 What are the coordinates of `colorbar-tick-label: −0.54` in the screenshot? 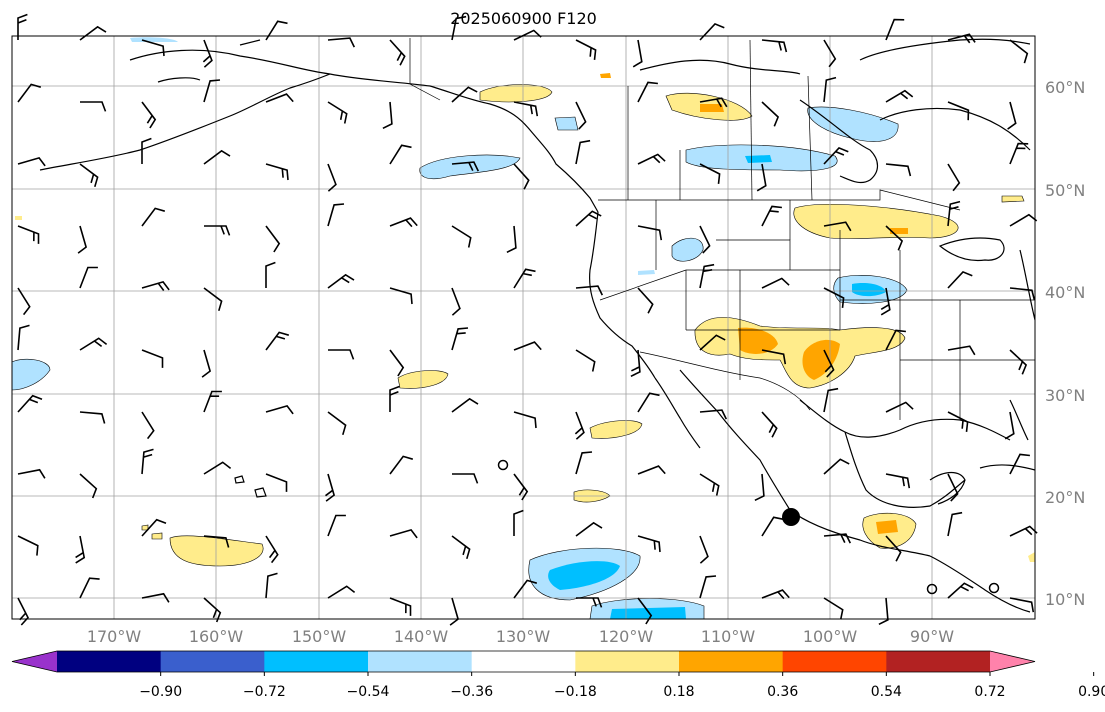 It's located at (368, 692).